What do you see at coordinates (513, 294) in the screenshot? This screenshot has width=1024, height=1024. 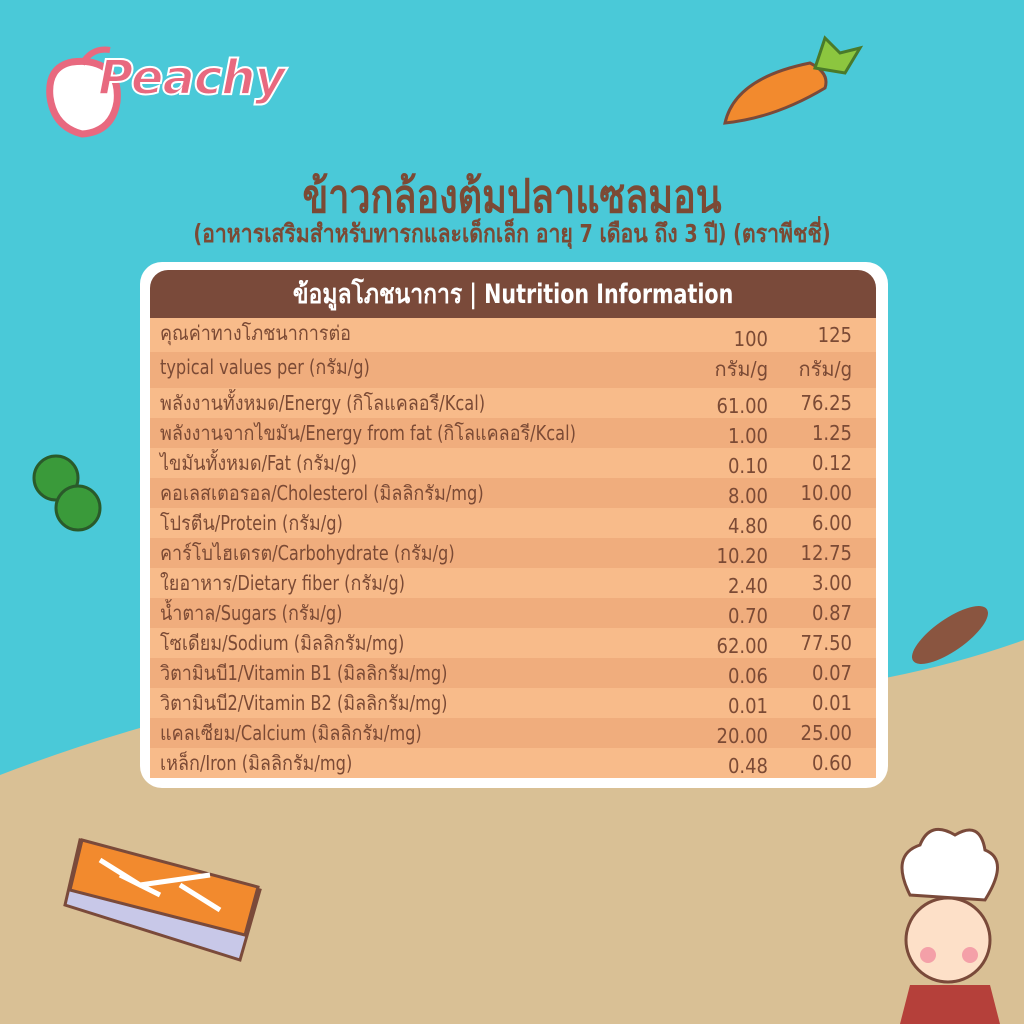 I see `nutrition-table-heading: ข้อมูลโภชนาการ | Nutrition Information` at bounding box center [513, 294].